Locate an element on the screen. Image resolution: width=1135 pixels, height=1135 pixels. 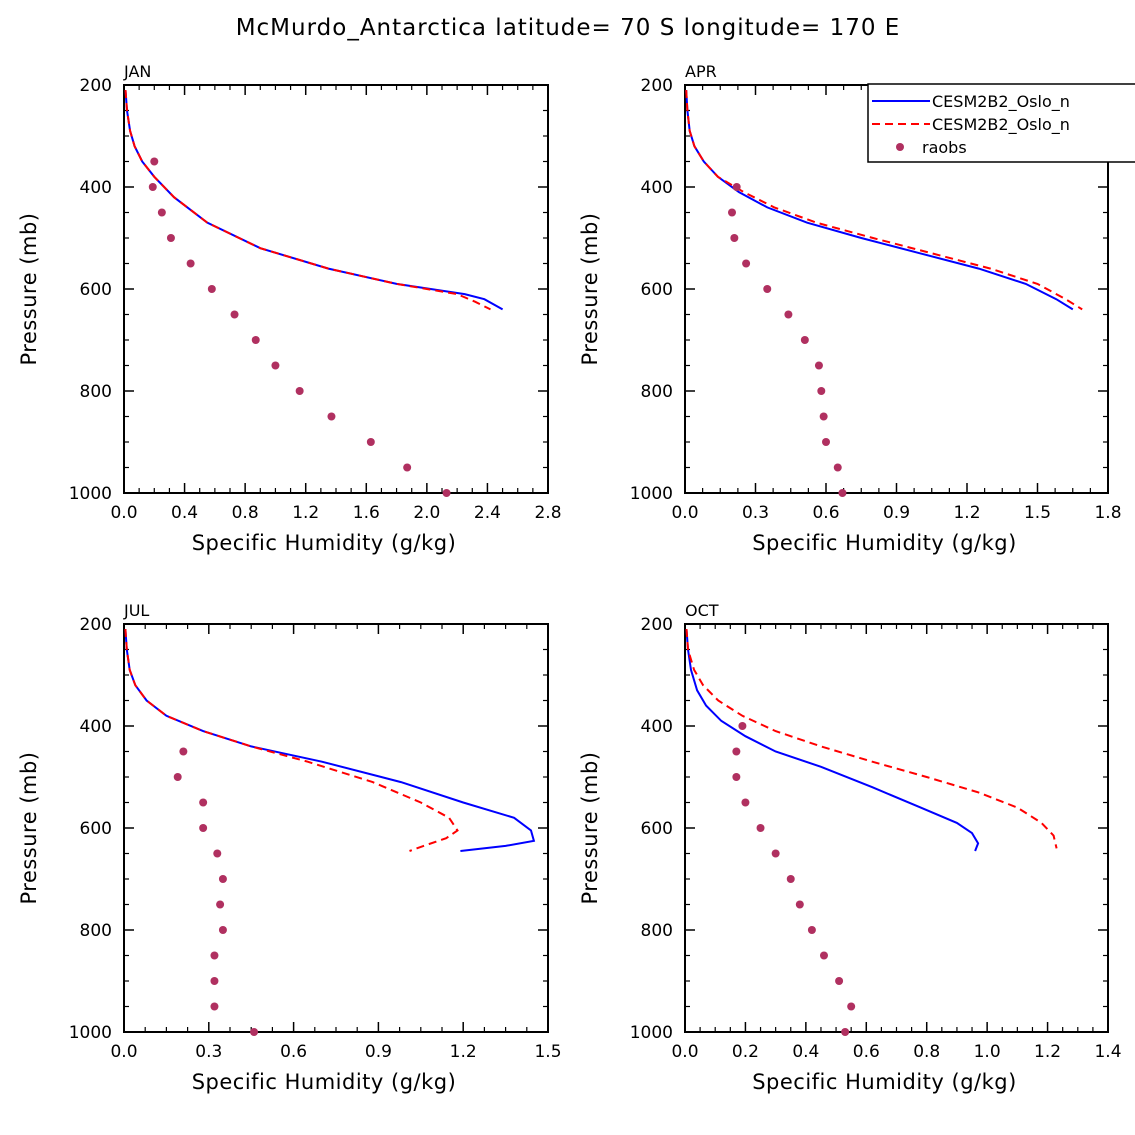
legend-label: CESM2B2_Oslo_n is located at coordinates (1001, 125).